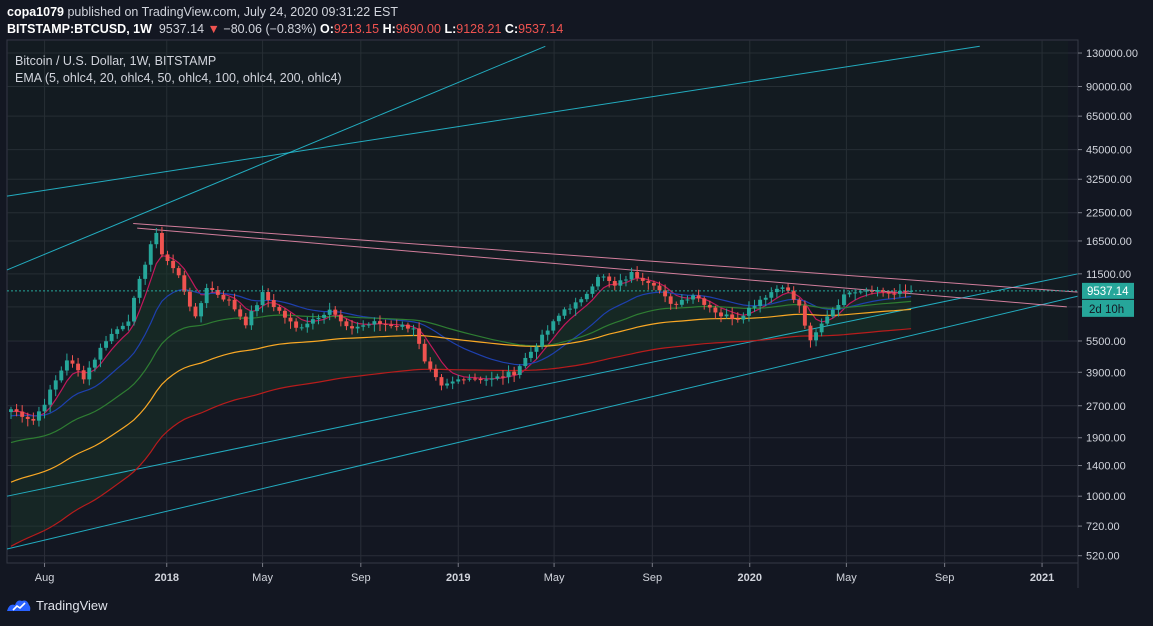  I want to click on open-label: O:, so click(327, 29).